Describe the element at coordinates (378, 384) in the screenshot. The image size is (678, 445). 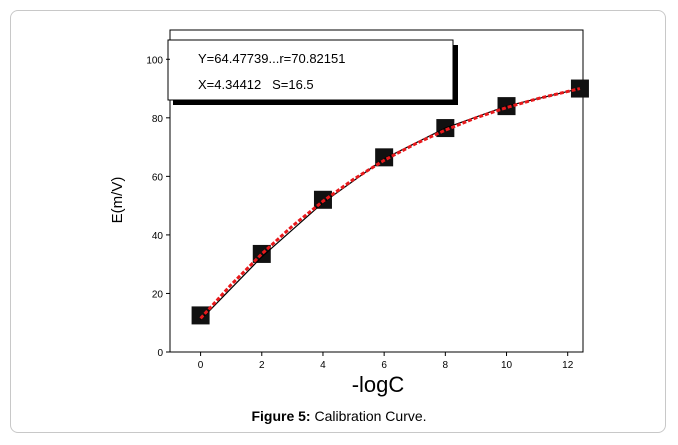
I see `x-axis-label: -logC` at that location.